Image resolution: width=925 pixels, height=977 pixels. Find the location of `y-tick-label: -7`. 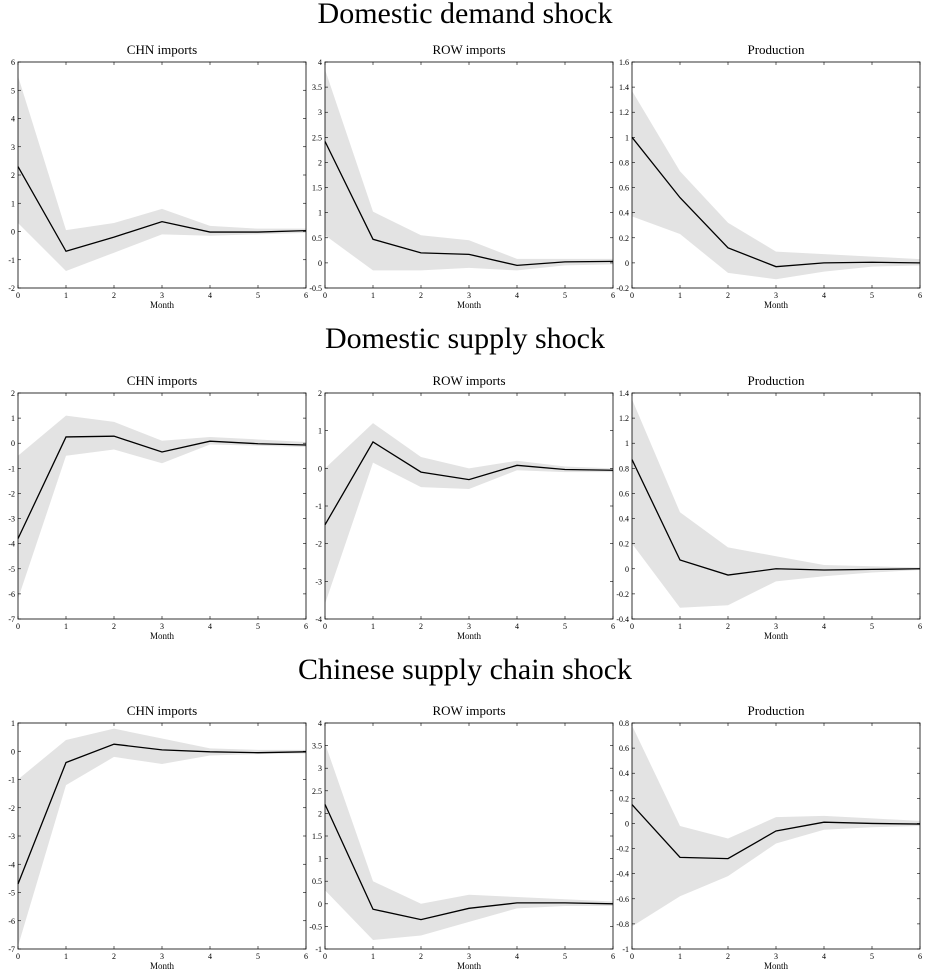

y-tick-label: -7 is located at coordinates (11, 949).